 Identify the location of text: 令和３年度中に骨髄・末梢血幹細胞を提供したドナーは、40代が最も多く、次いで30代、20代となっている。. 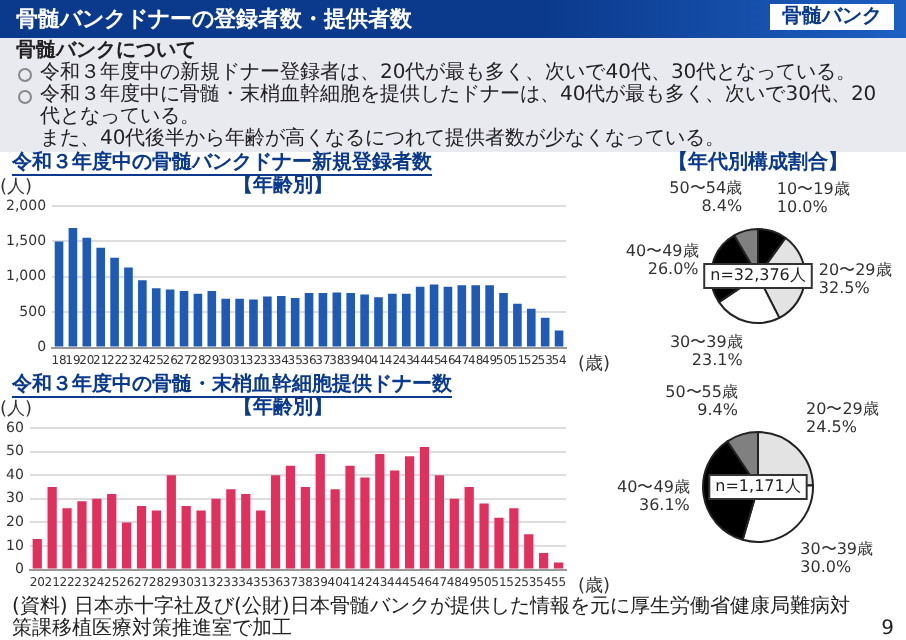
(458, 106).